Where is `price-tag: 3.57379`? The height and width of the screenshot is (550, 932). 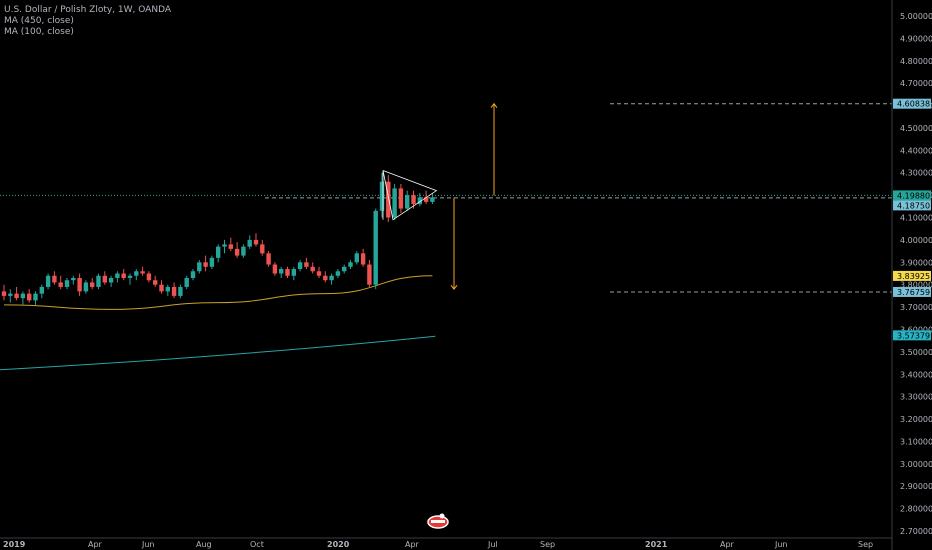 price-tag: 3.57379 is located at coordinates (912, 335).